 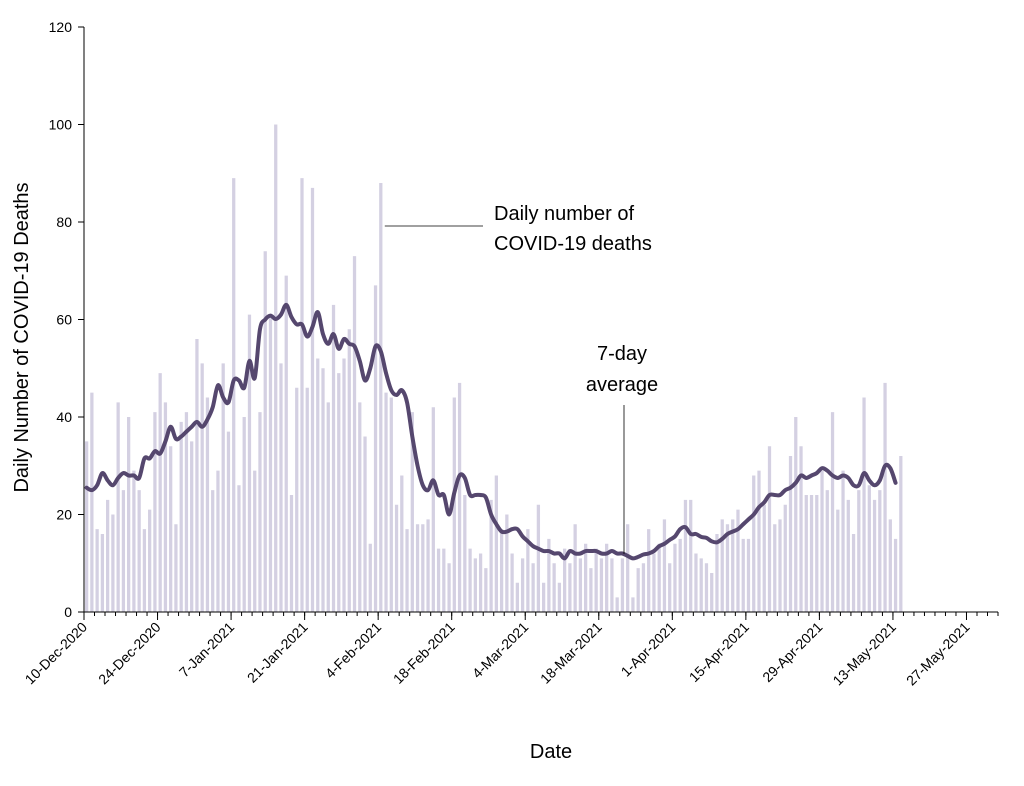 What do you see at coordinates (129, 653) in the screenshot?
I see `x-tick-label: 24-Dec-2020` at bounding box center [129, 653].